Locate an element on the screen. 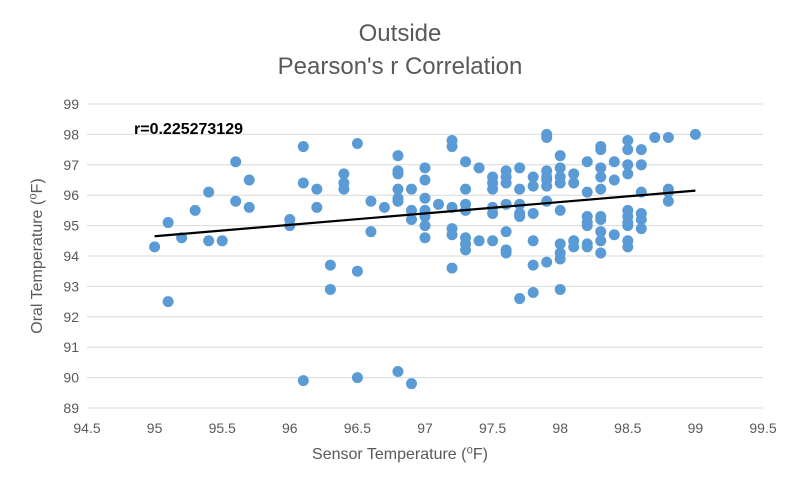 This screenshot has width=800, height=490. x-tick-label: 97.5 is located at coordinates (492, 428).